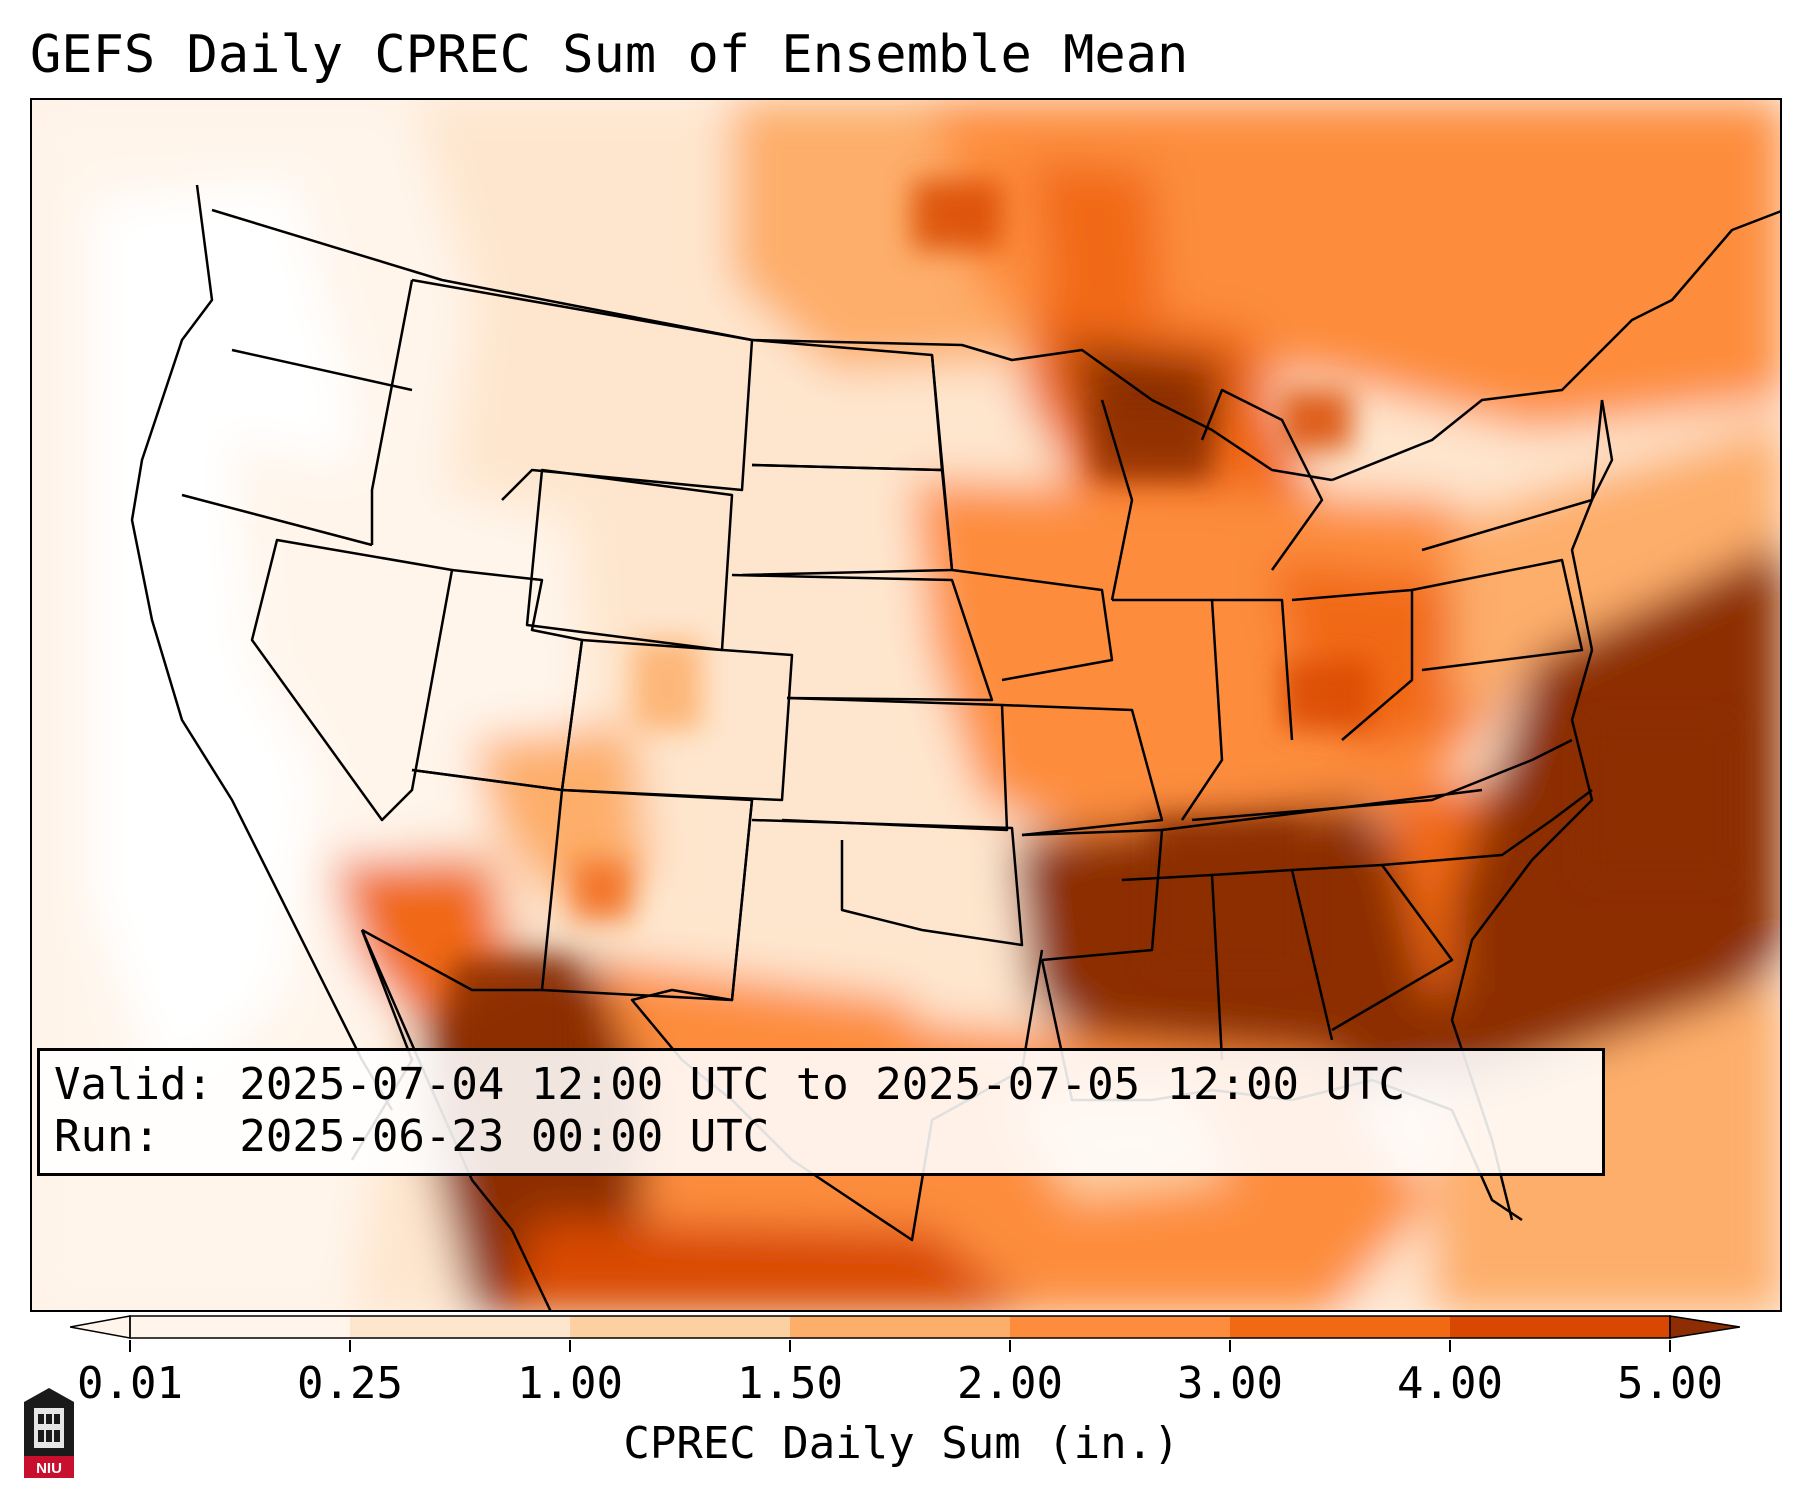 This screenshot has height=1500, width=1803. I want to click on niu-logo: NIU, so click(49, 1433).